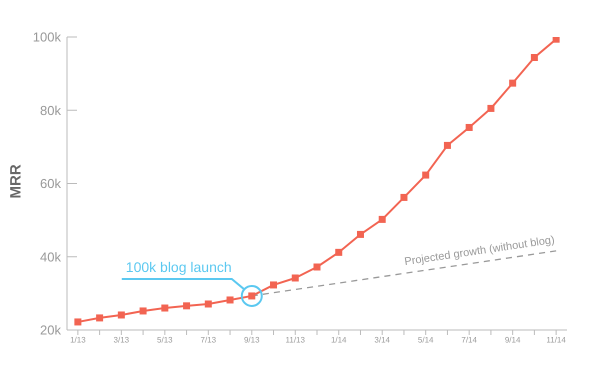  I want to click on y-axis-title: MRR, so click(15, 181).